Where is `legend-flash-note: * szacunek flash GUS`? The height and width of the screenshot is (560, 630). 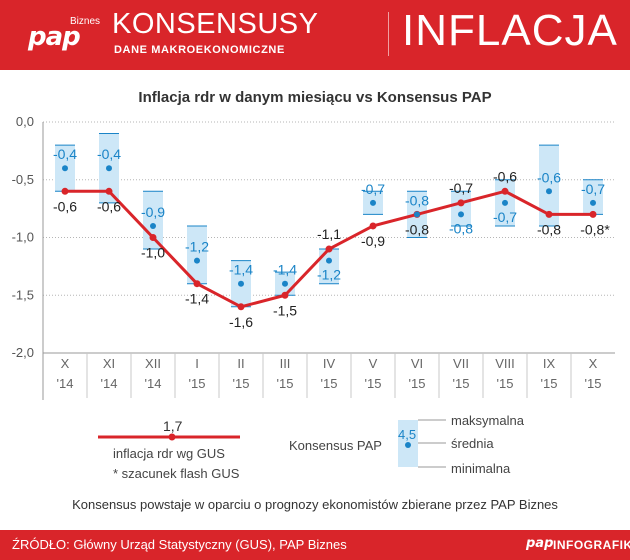 legend-flash-note: * szacunek flash GUS is located at coordinates (176, 473).